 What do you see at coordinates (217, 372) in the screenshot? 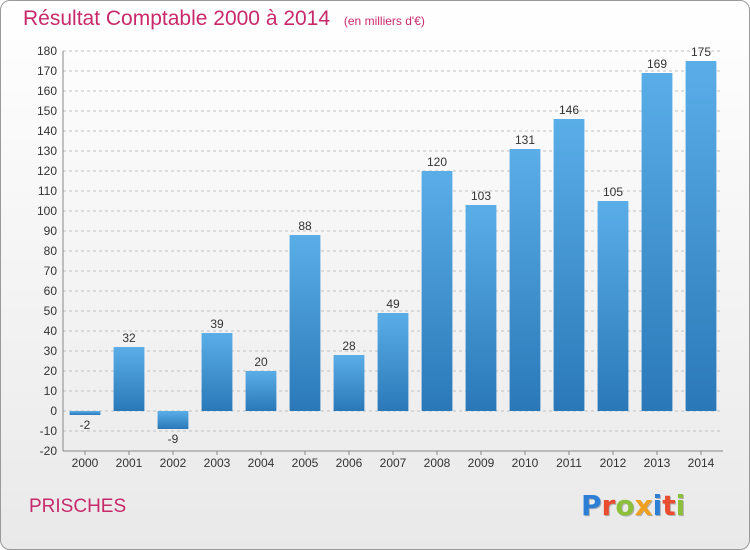
I see `bar-2003` at bounding box center [217, 372].